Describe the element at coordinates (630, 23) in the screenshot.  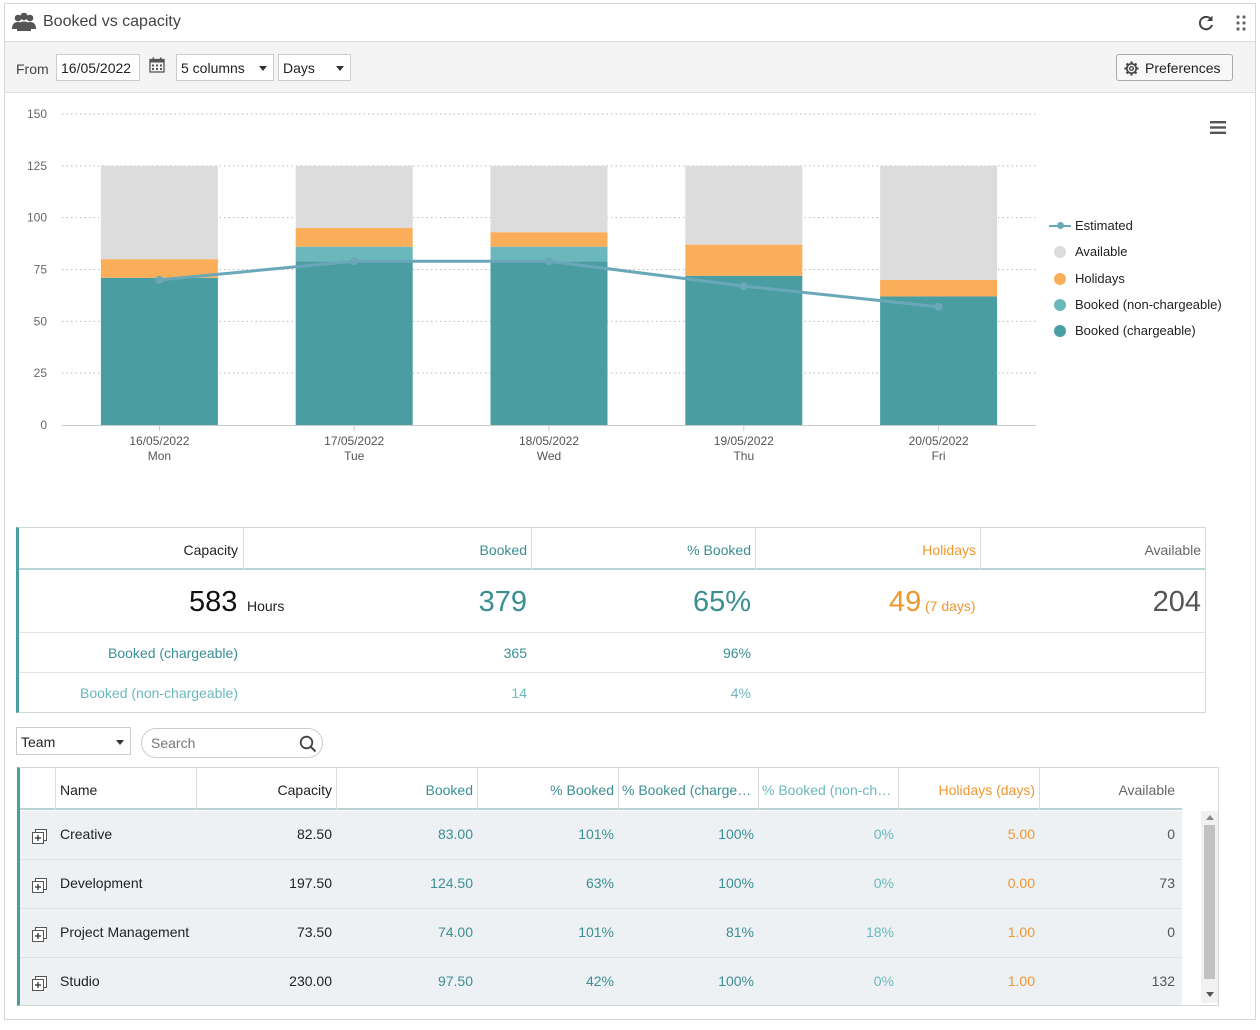
I see `panel-titlebar: Booked vs capacity` at that location.